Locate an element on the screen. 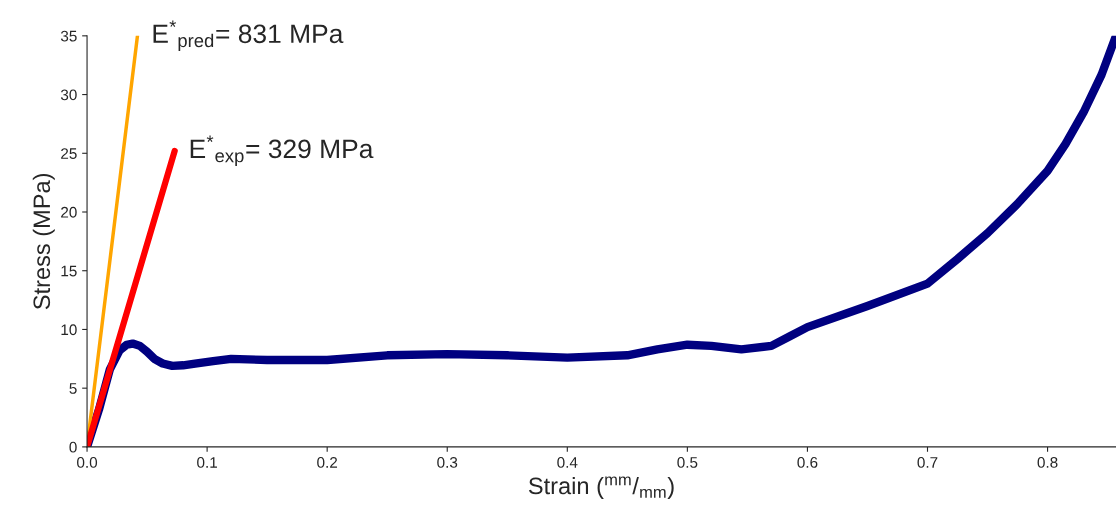  annotation: E$^{*}$$_{pred}$= 831 MPa is located at coordinates (248, 35).